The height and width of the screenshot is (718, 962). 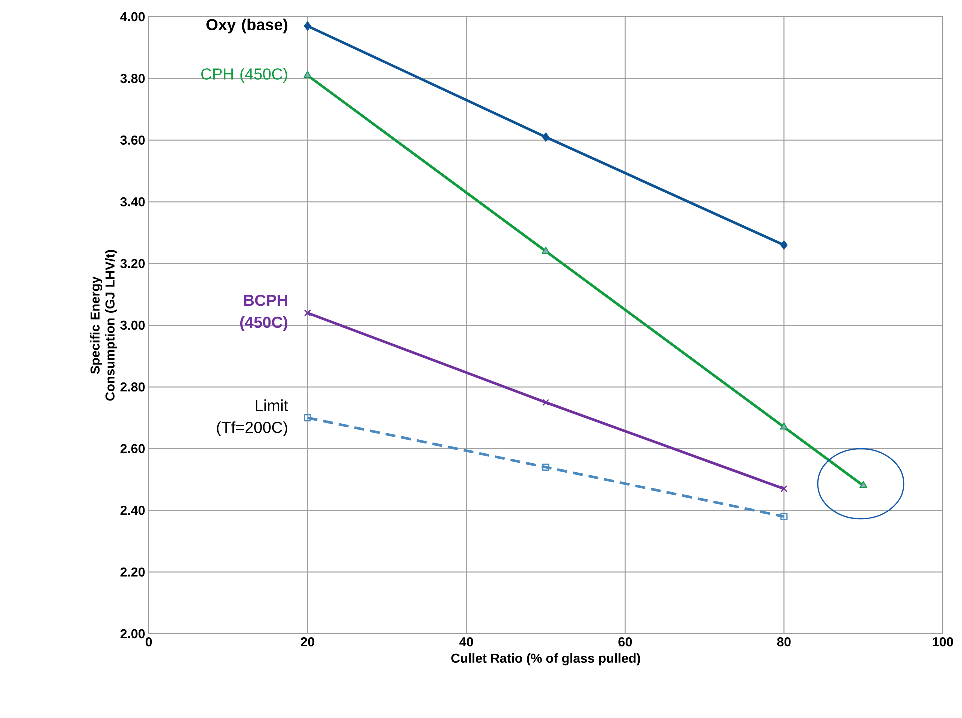 I want to click on y-axis-title: Specific Energy Consumption (GJ LHV/t), so click(x=104, y=325).